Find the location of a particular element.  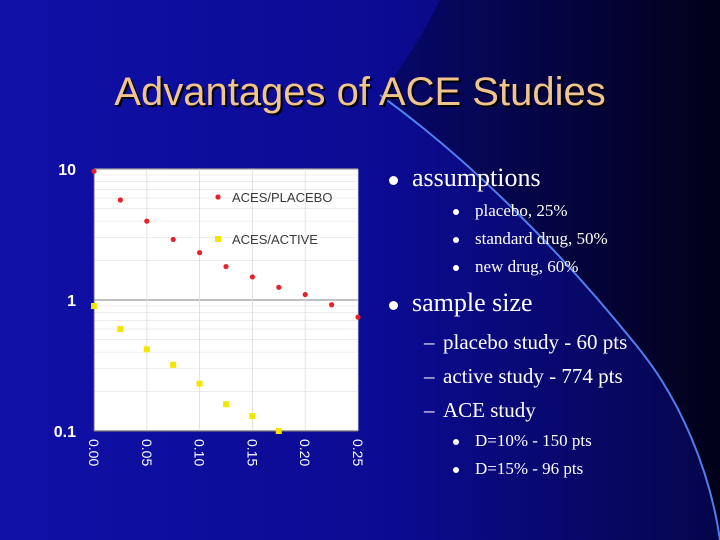

legend-label: ACES/PLACEBO is located at coordinates (282, 197).